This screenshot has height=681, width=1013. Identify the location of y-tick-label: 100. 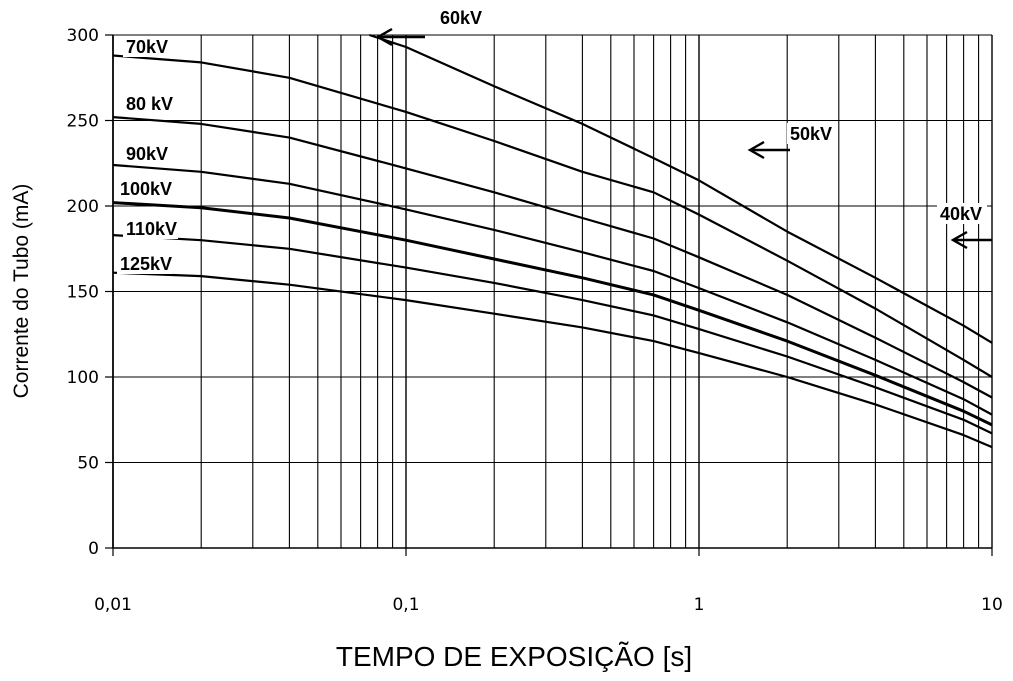
(83, 378).